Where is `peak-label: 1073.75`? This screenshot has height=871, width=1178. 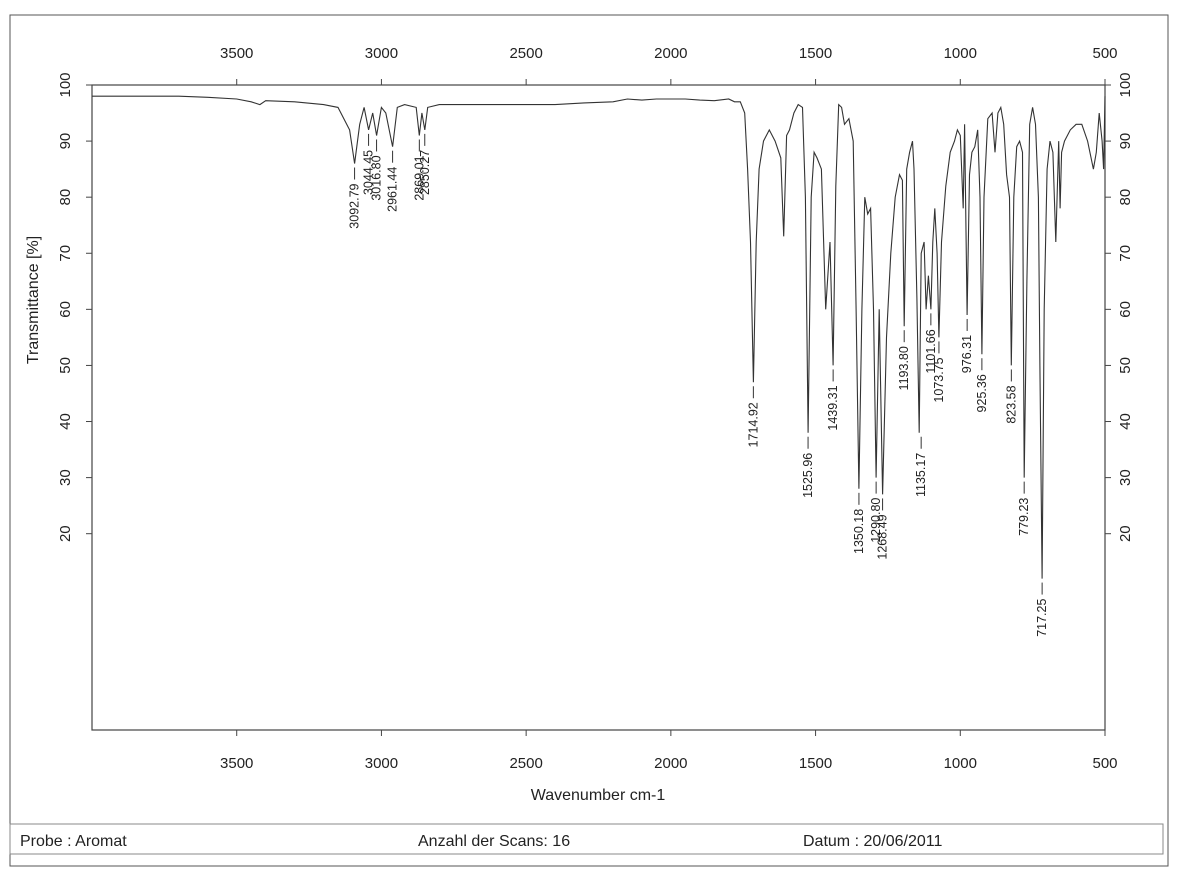
peak-label: 1073.75 is located at coordinates (939, 379).